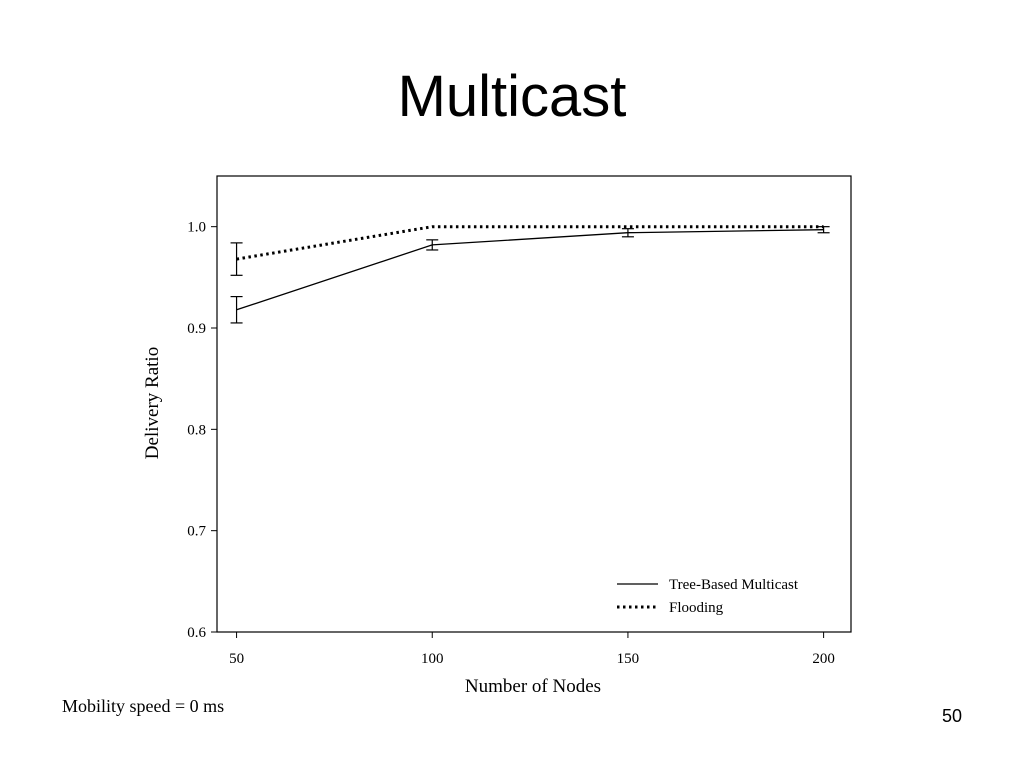 Image resolution: width=1024 pixels, height=768 pixels. What do you see at coordinates (532, 649) in the screenshot?
I see `x-axis: 50 100 150 200` at bounding box center [532, 649].